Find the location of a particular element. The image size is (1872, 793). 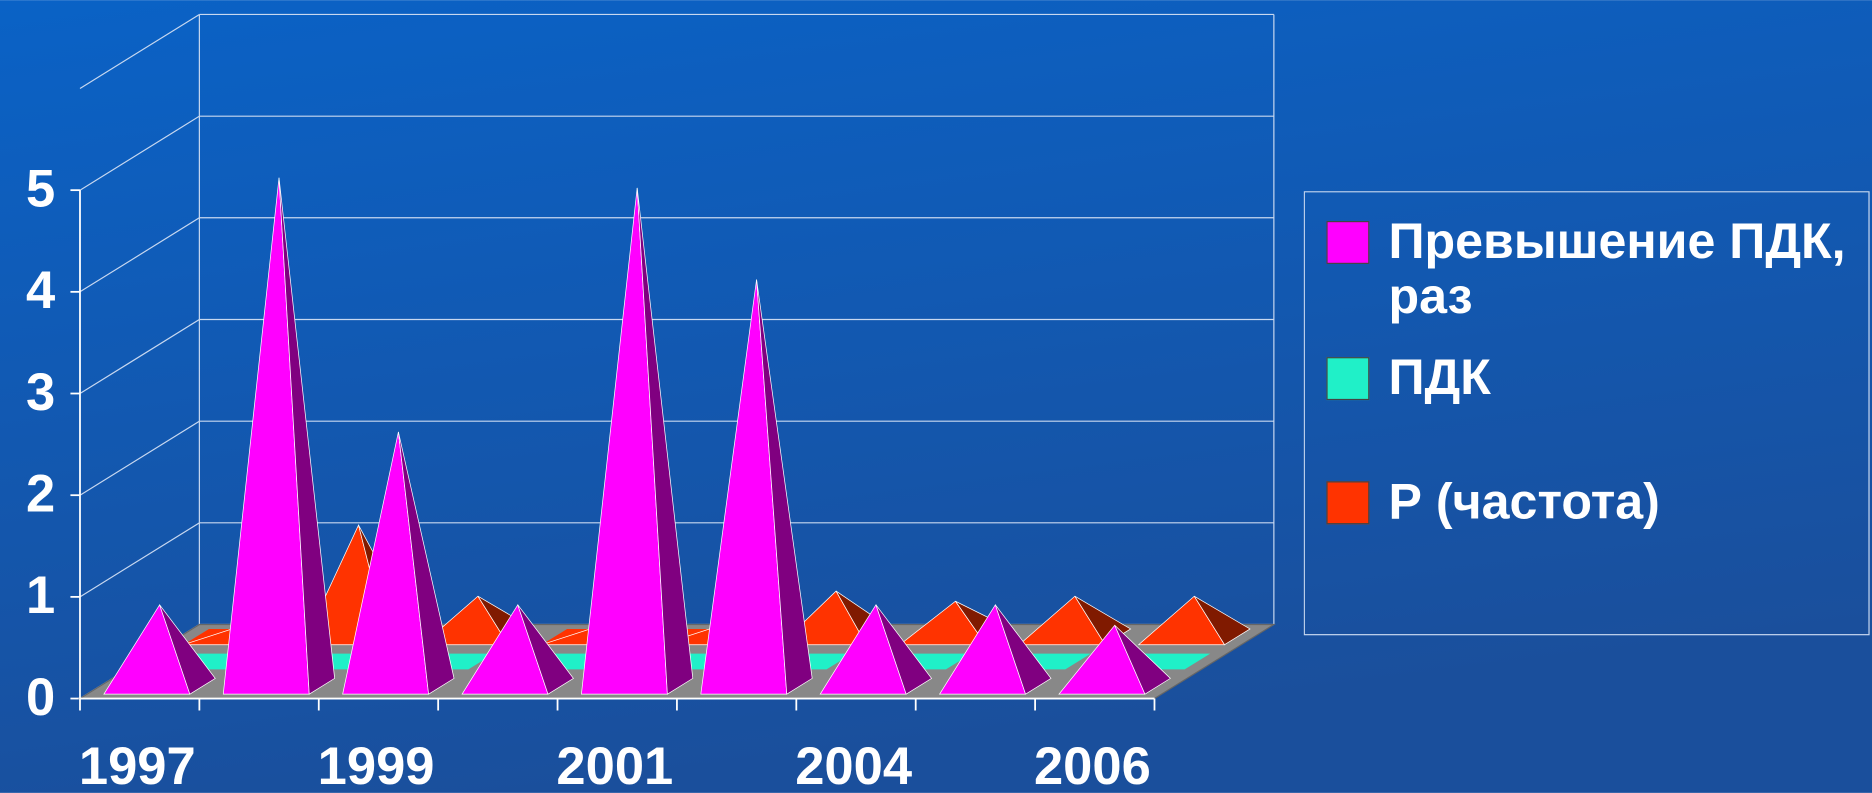

legend-item: Превышение ПДК, раз is located at coordinates (1591, 268).